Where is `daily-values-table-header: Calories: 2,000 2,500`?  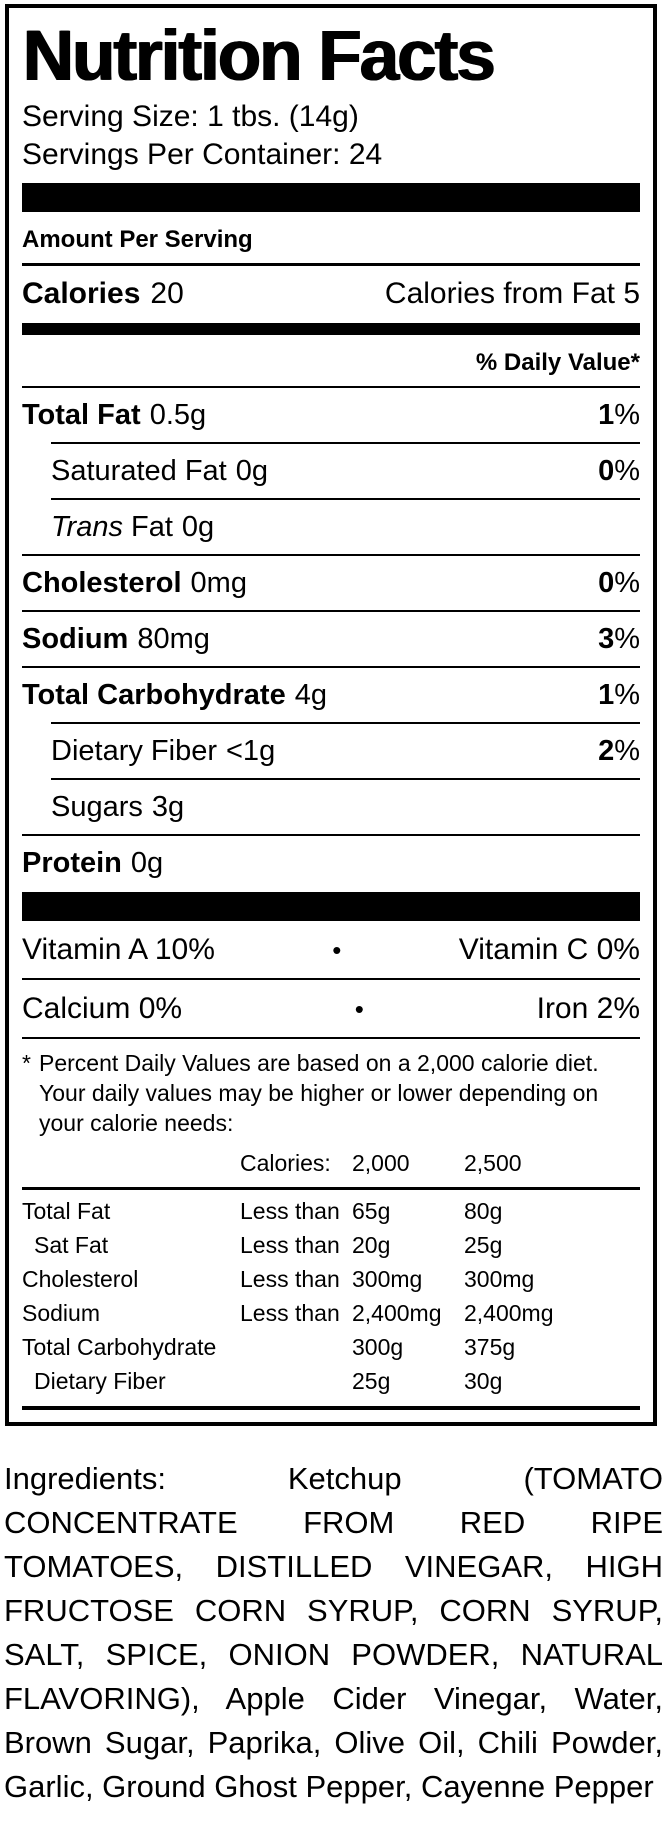
daily-values-table-header: Calories: 2,000 2,500 is located at coordinates (331, 1166).